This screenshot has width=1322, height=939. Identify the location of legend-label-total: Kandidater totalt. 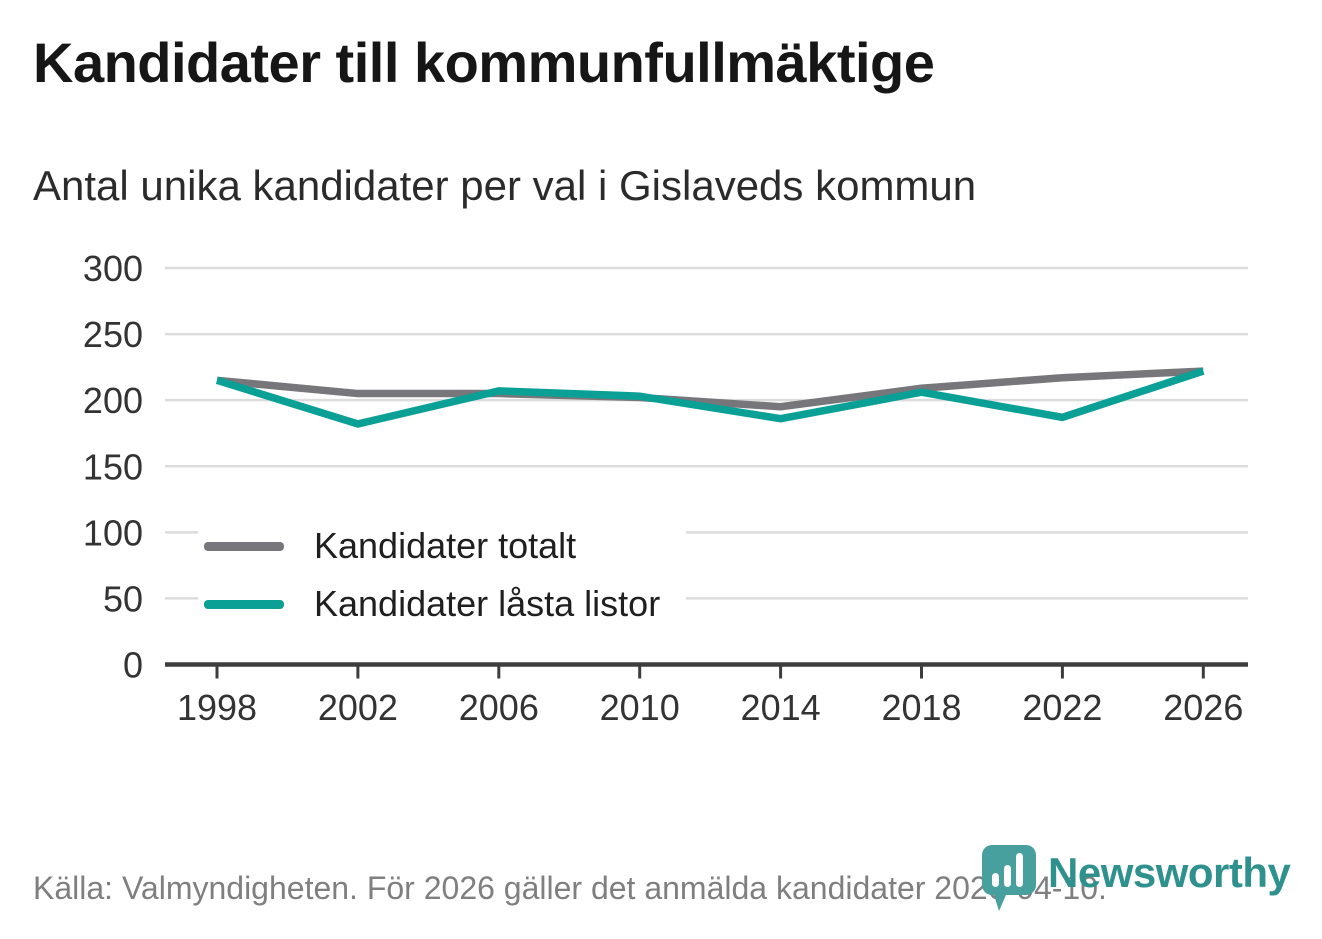
(445, 545).